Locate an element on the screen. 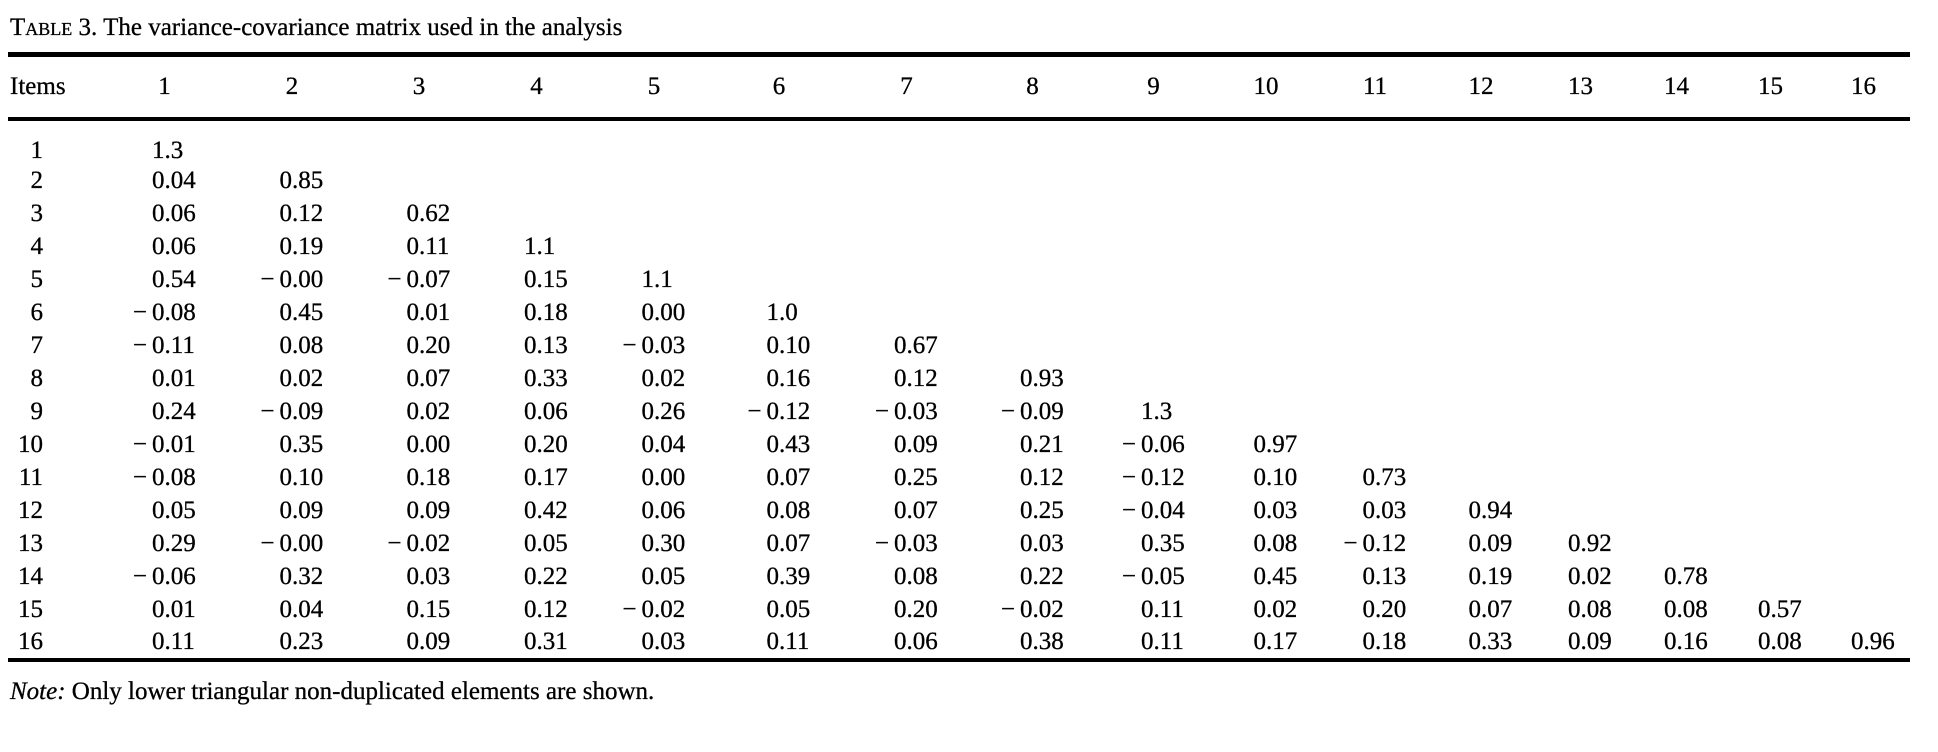  matrix-cell: − 0.11 is located at coordinates (163, 345).